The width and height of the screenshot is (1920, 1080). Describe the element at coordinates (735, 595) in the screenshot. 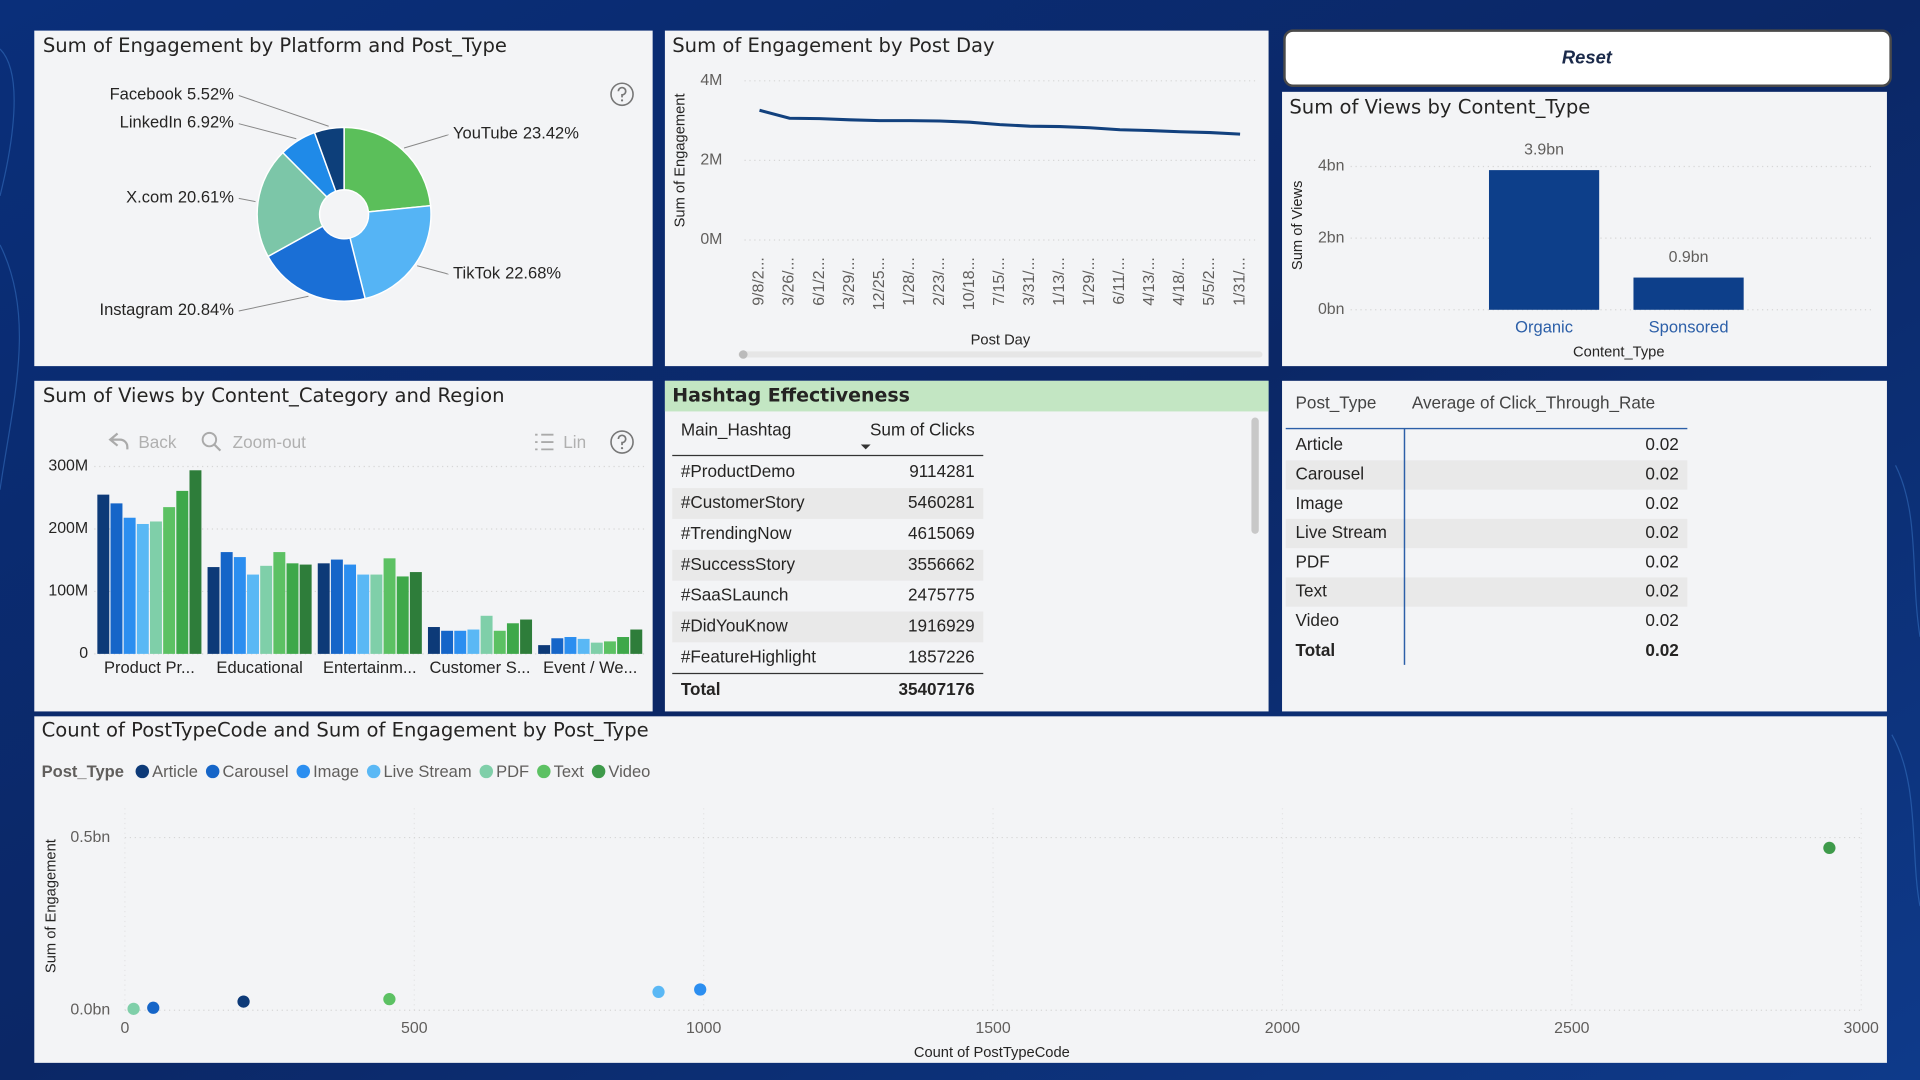

I see `cell: #SaaSLaunch` at that location.